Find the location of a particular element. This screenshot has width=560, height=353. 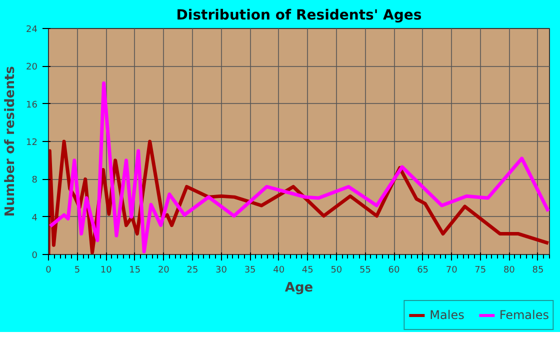

x-tick-label: 20 is located at coordinates (164, 271).